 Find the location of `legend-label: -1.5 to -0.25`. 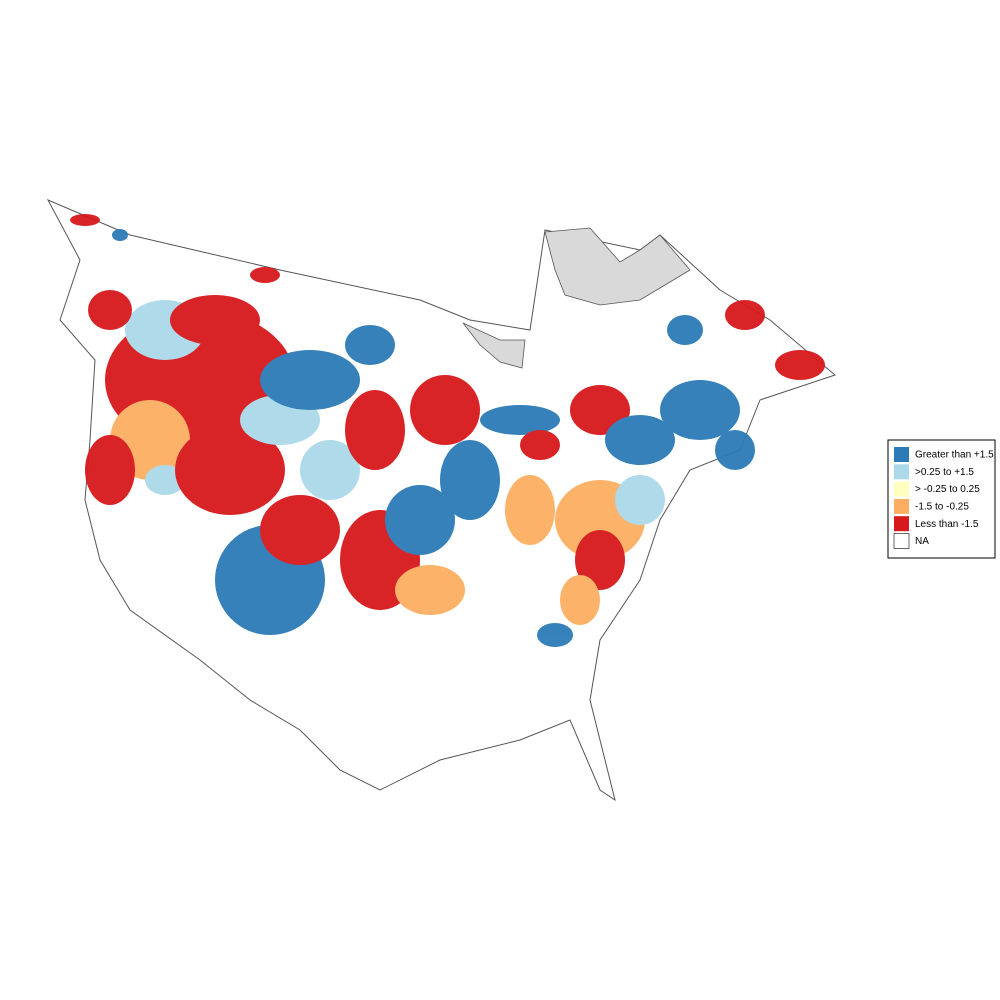

legend-label: -1.5 to -0.25 is located at coordinates (942, 507).